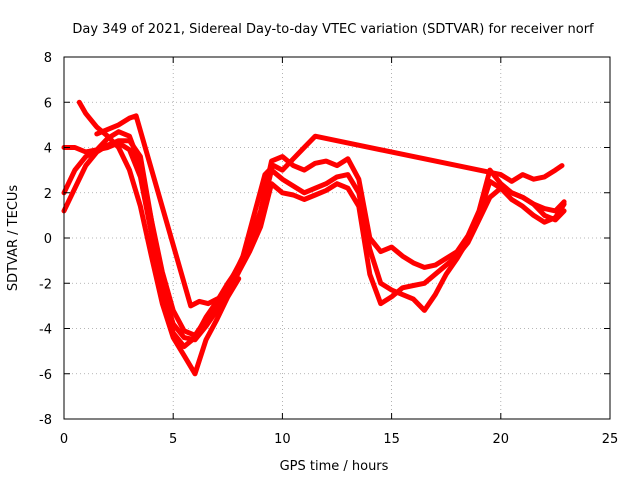 Image resolution: width=640 pixels, height=480 pixels. I want to click on y-tick-label: 6, so click(48, 103).